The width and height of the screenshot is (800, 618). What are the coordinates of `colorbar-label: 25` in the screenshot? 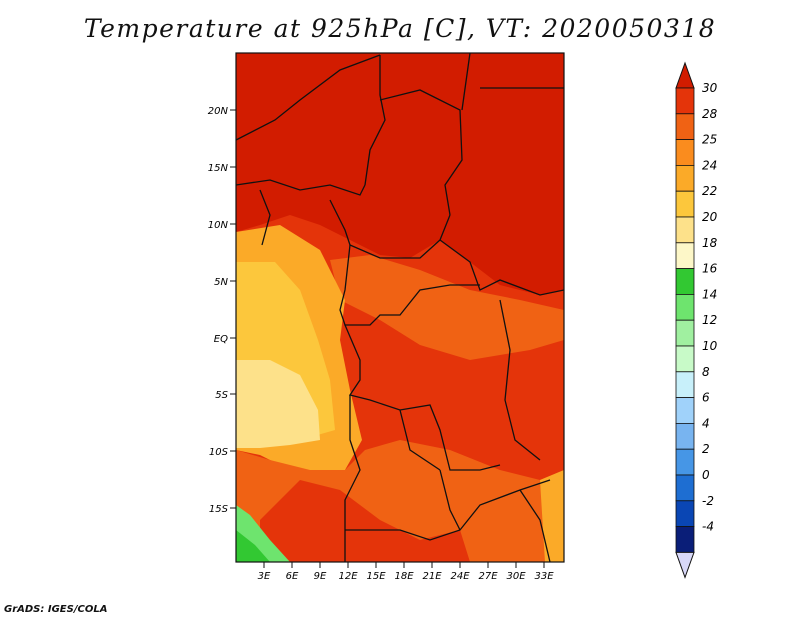 It's located at (709, 140).